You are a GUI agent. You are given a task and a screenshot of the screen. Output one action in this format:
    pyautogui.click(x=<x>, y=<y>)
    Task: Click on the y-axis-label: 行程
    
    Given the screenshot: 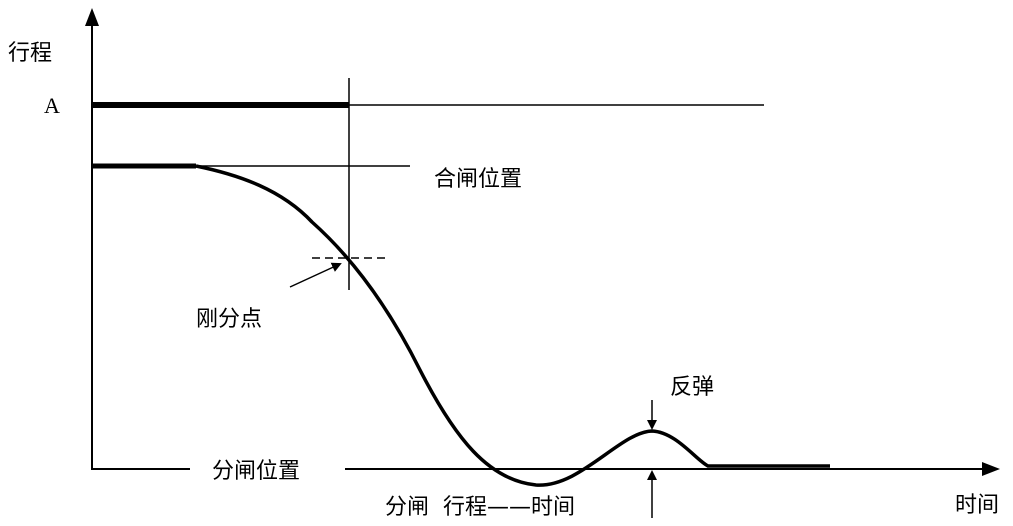 What is the action you would take?
    pyautogui.click(x=30, y=53)
    